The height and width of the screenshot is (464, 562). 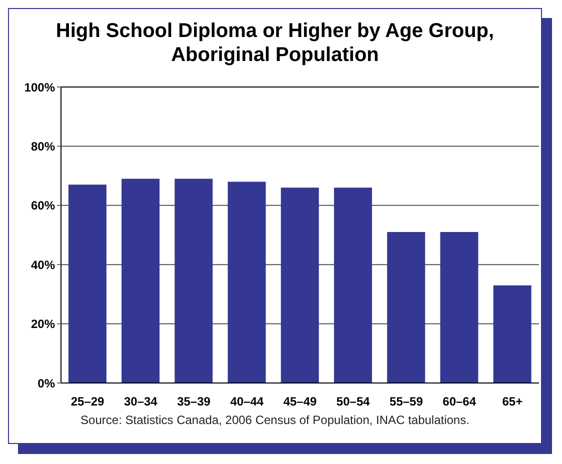 I want to click on y-tick-label: 60%, so click(x=43, y=205).